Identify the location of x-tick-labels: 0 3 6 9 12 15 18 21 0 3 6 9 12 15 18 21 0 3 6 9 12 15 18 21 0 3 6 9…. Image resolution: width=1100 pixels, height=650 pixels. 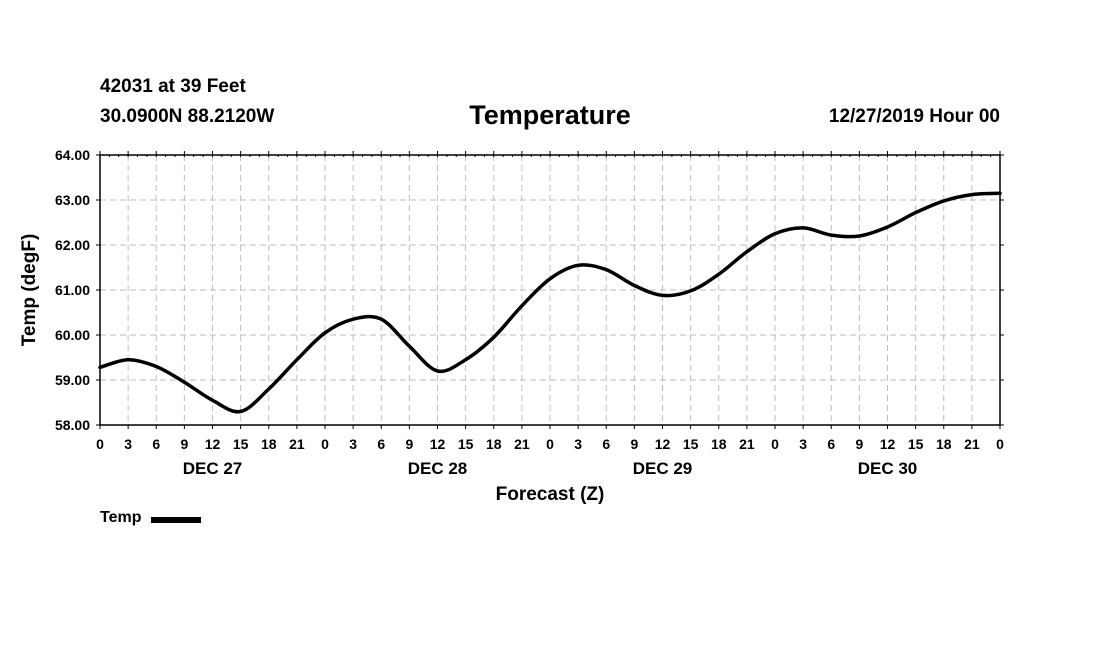
(550, 444).